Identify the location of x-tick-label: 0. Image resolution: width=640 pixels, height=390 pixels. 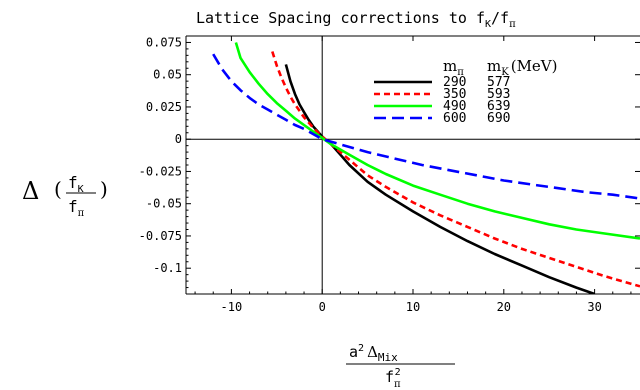
(322, 307).